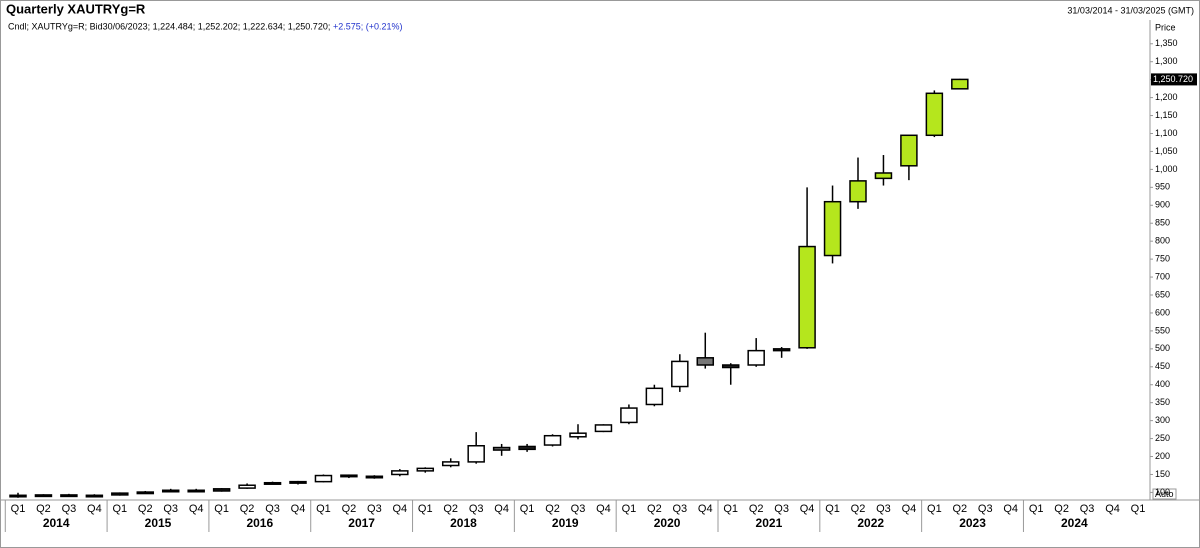  Describe the element at coordinates (1162, 258) in the screenshot. I see `y-tick-label: 750` at that location.